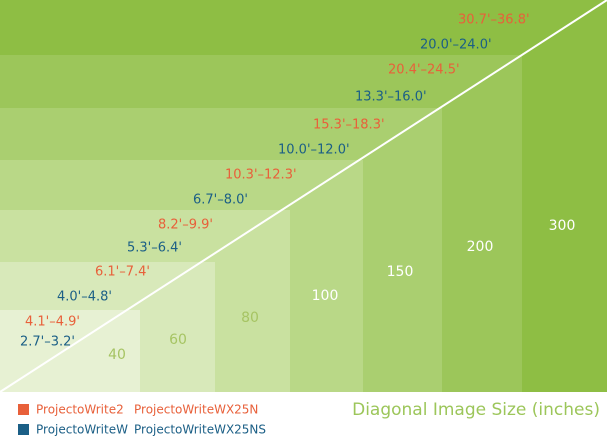 The width and height of the screenshot is (607, 438). I want to click on size-label: 60, so click(178, 340).